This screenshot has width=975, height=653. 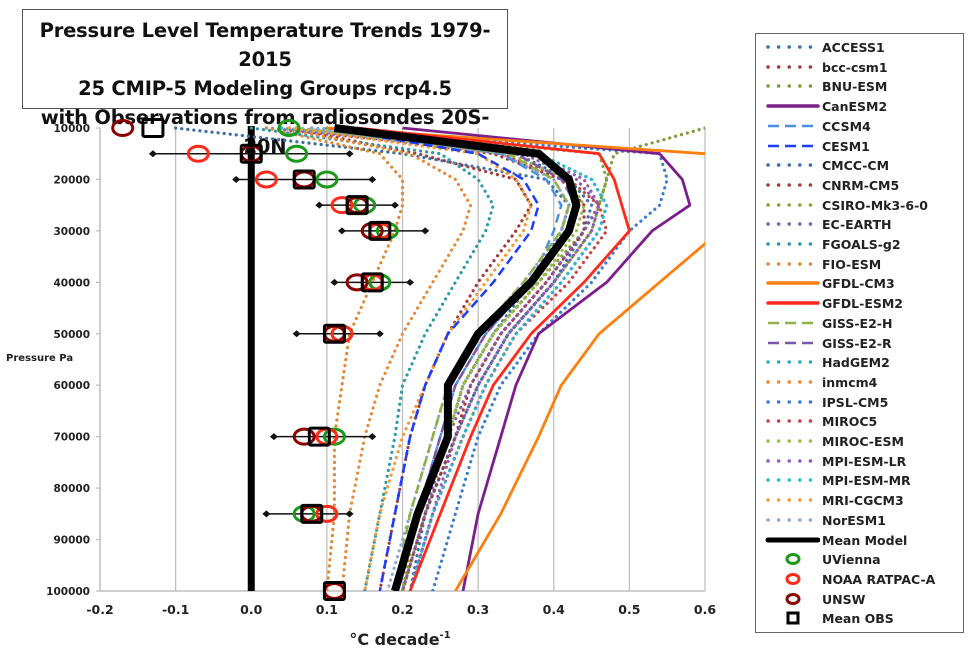 I want to click on legend-item: MIROC5, so click(x=861, y=423).